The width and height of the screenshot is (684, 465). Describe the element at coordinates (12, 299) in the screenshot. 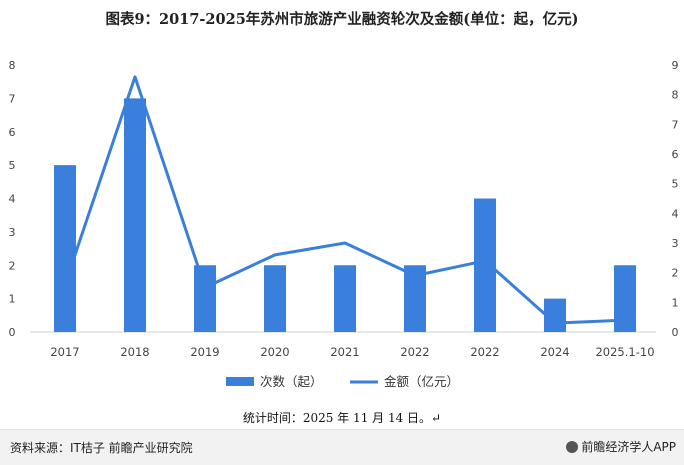

I see `y-left-tick-label: 1` at that location.